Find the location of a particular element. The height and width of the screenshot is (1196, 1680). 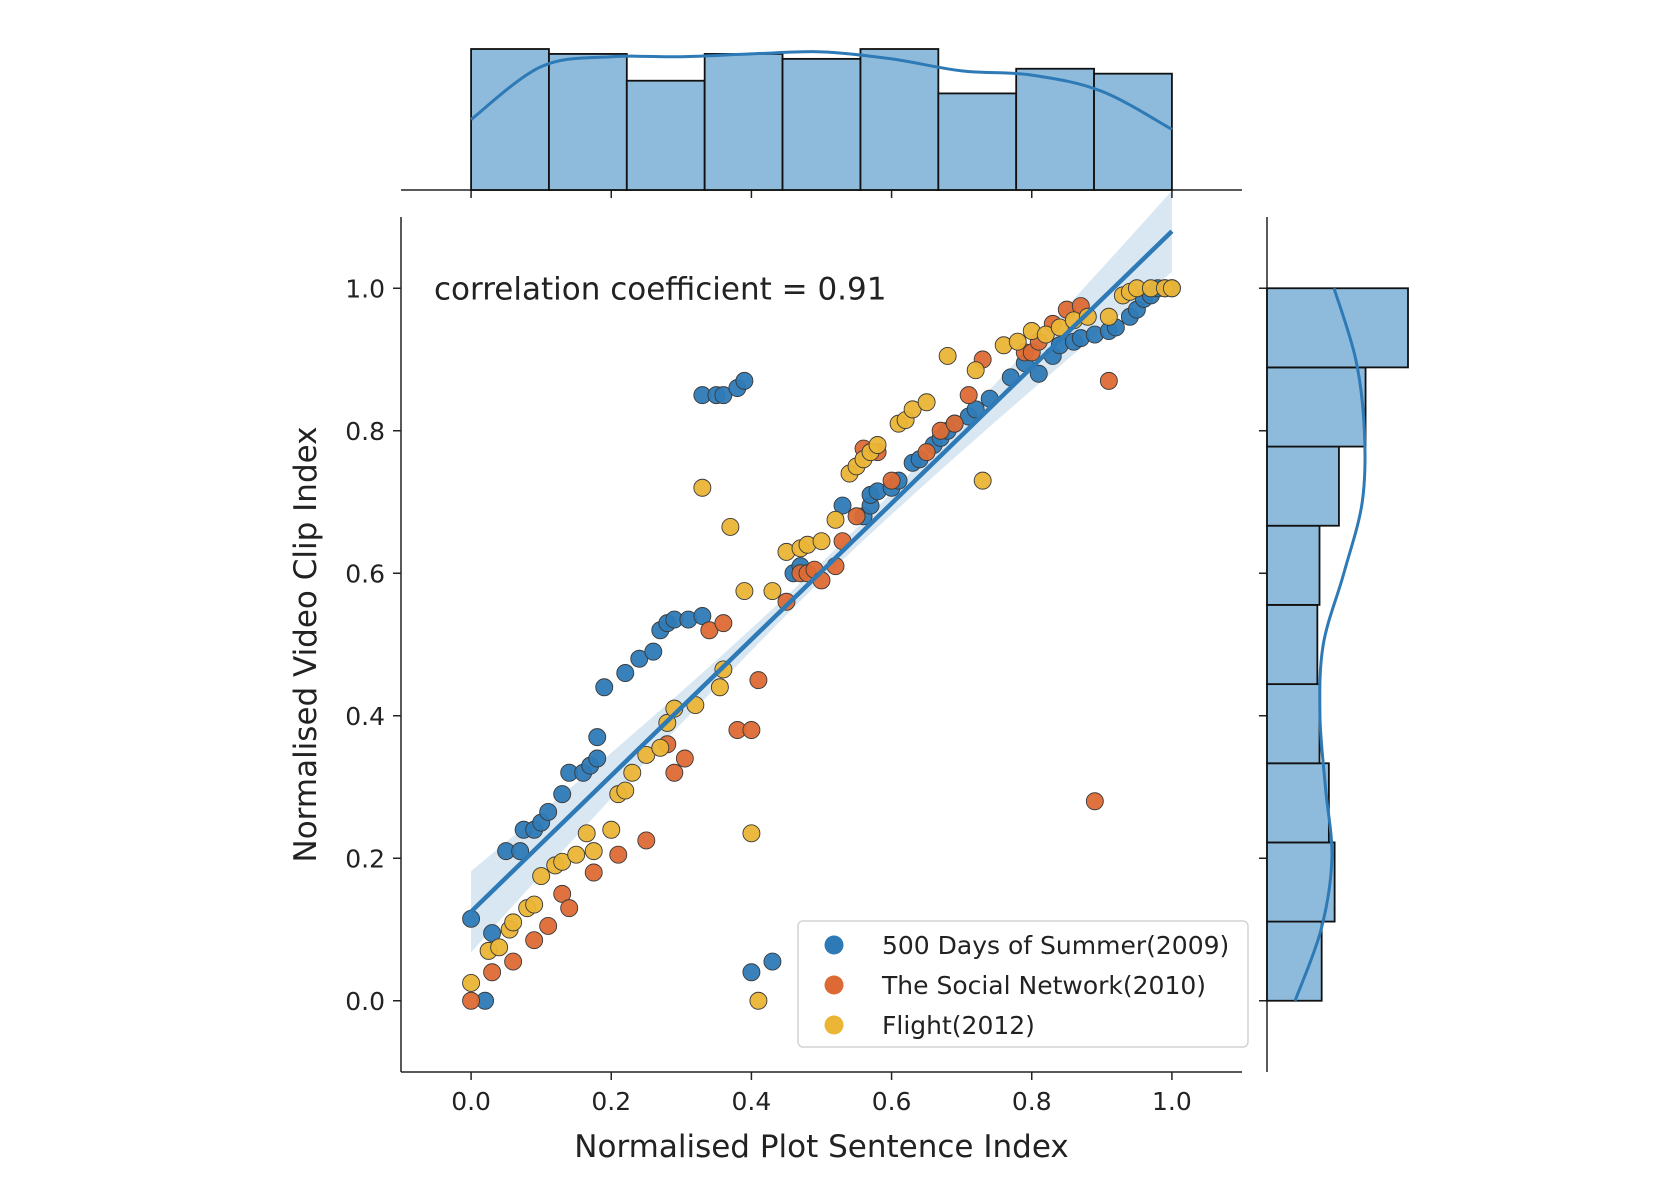

legend-box is located at coordinates (1023, 984).